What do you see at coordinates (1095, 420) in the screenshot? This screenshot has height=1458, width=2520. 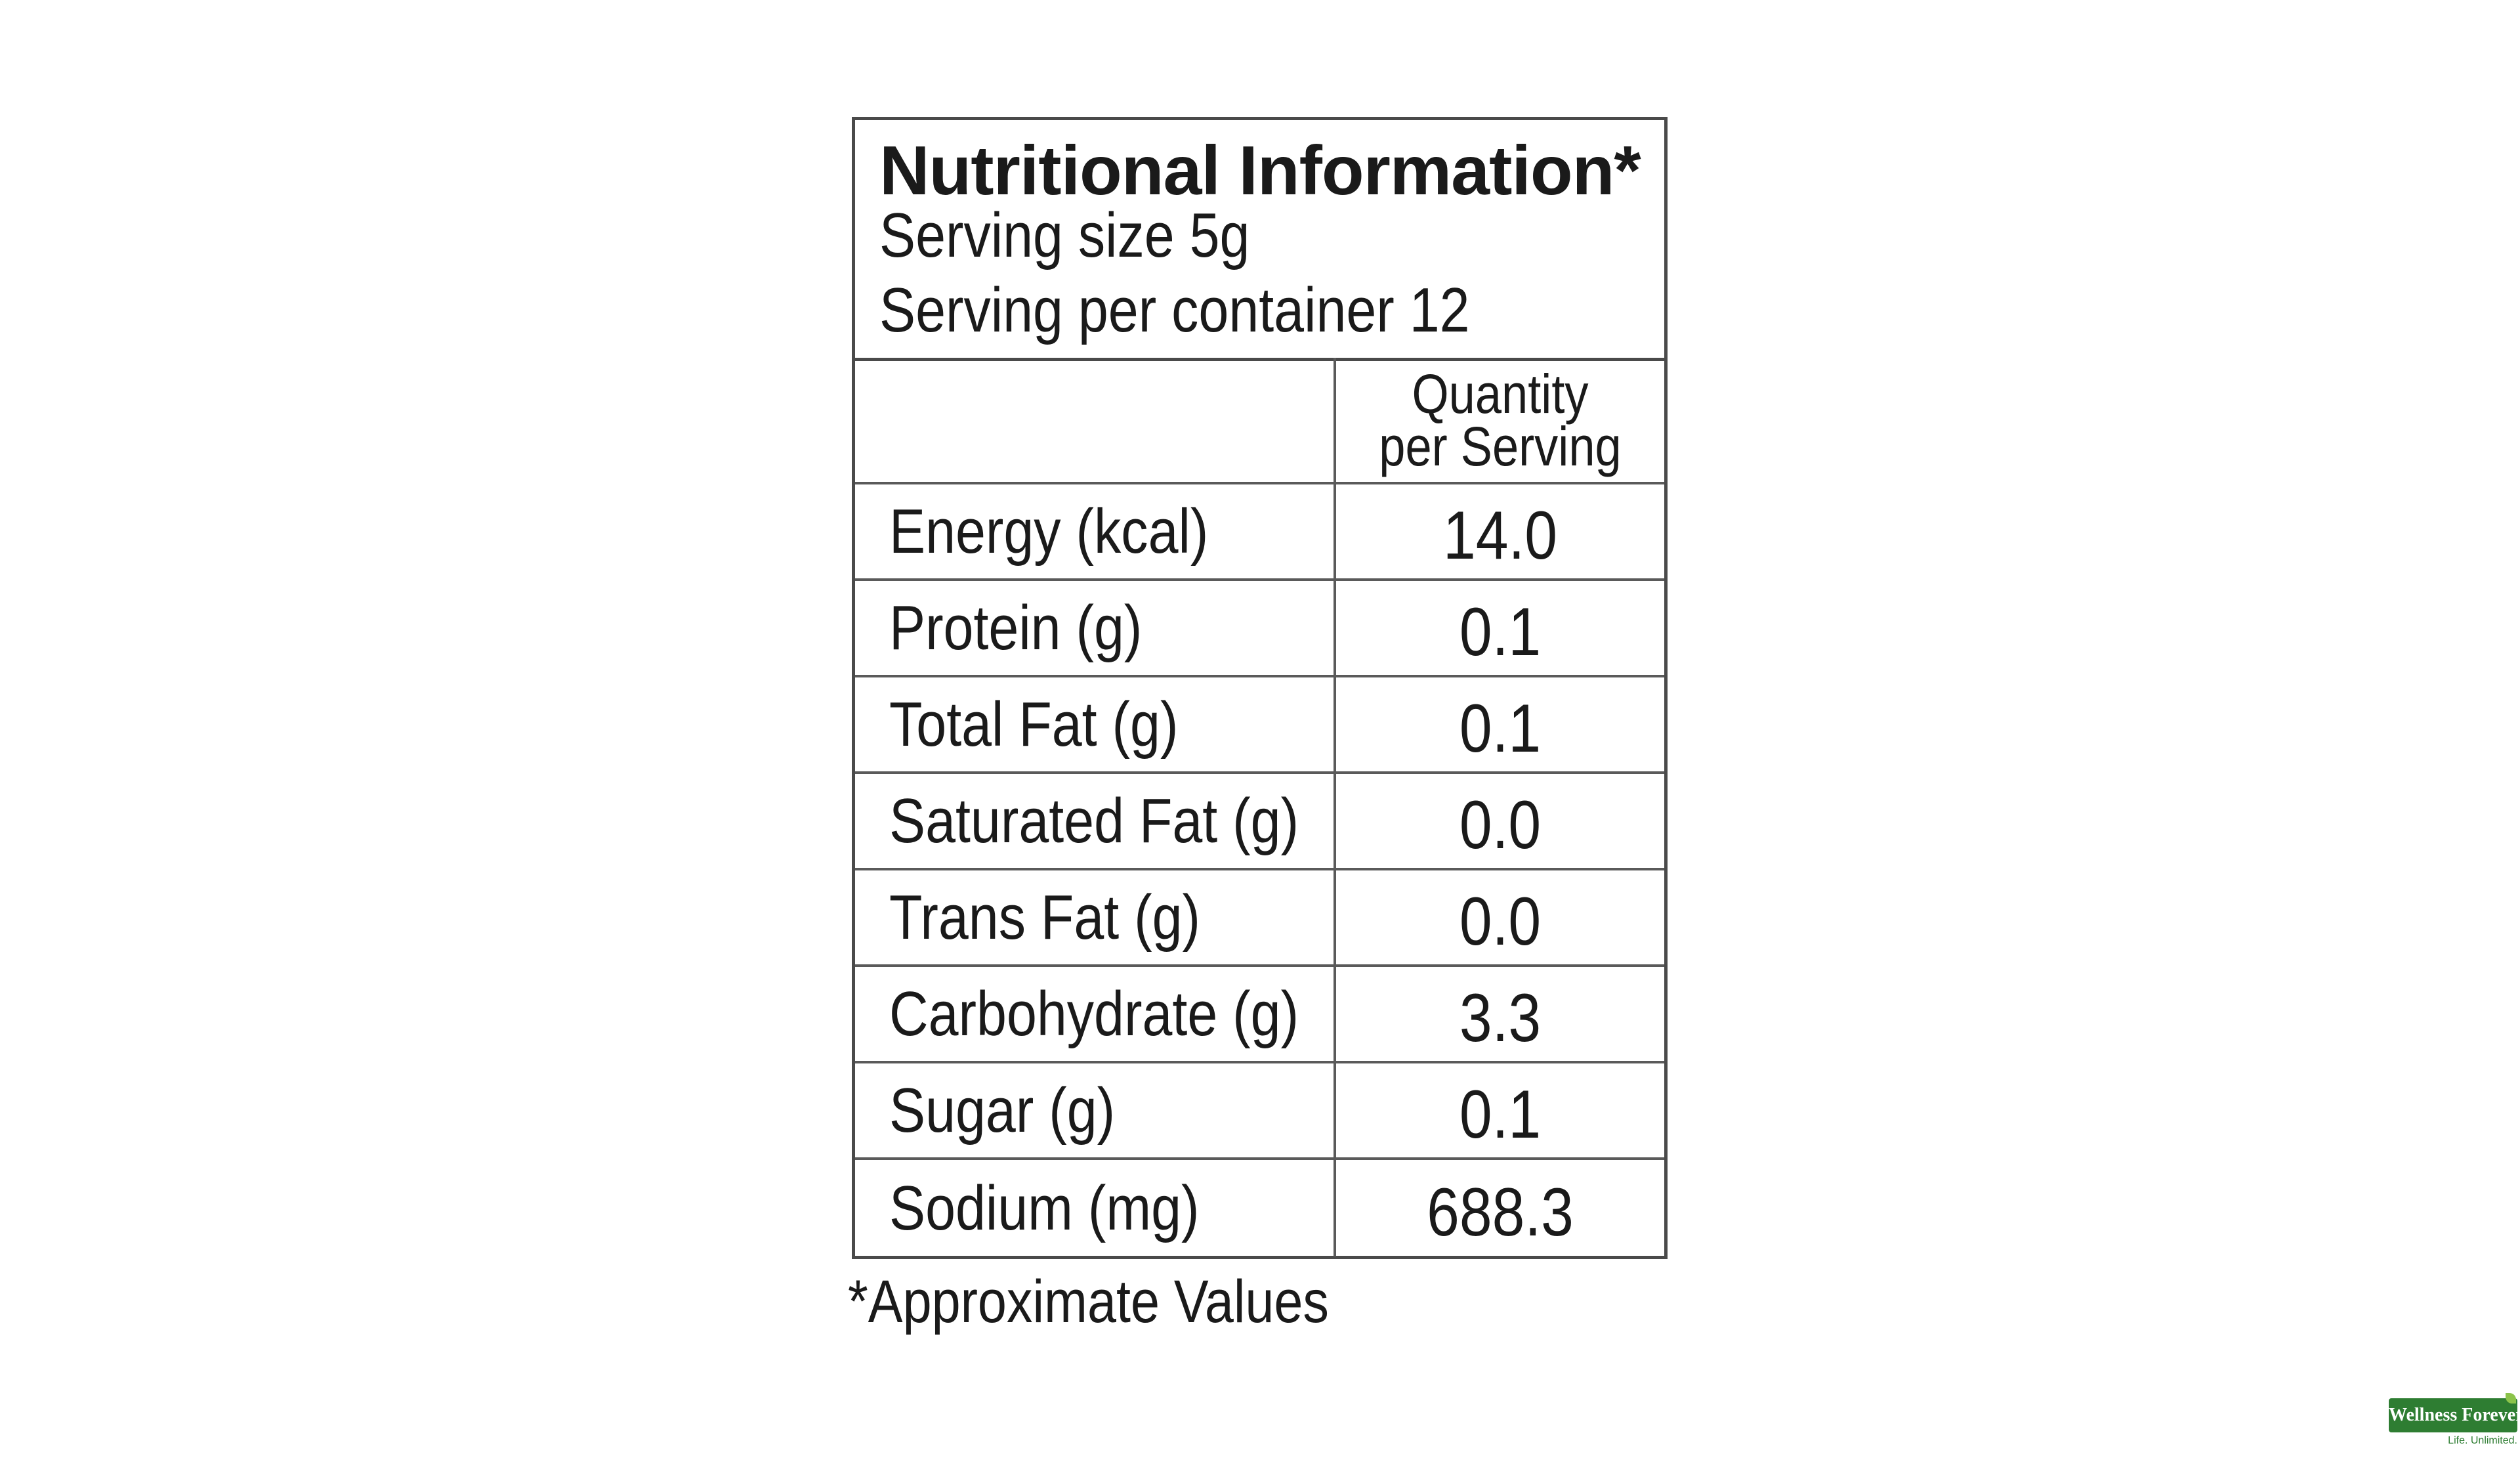 I see `empty-header-cell` at bounding box center [1095, 420].